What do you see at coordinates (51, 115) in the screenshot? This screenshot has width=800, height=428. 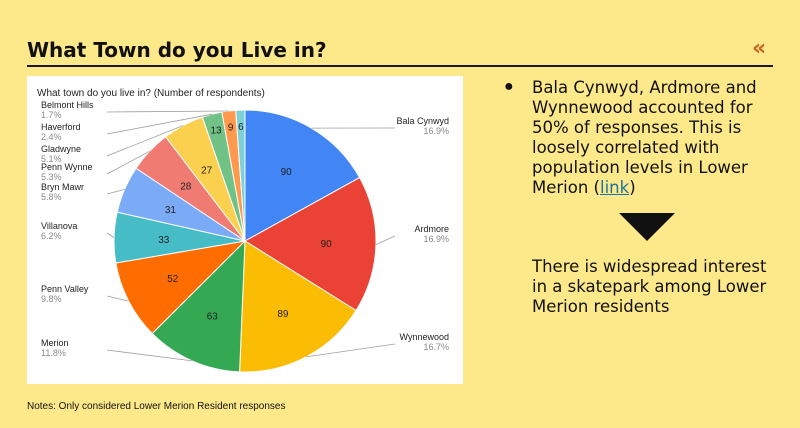 I see `slice-percent-label: 1.7%` at bounding box center [51, 115].